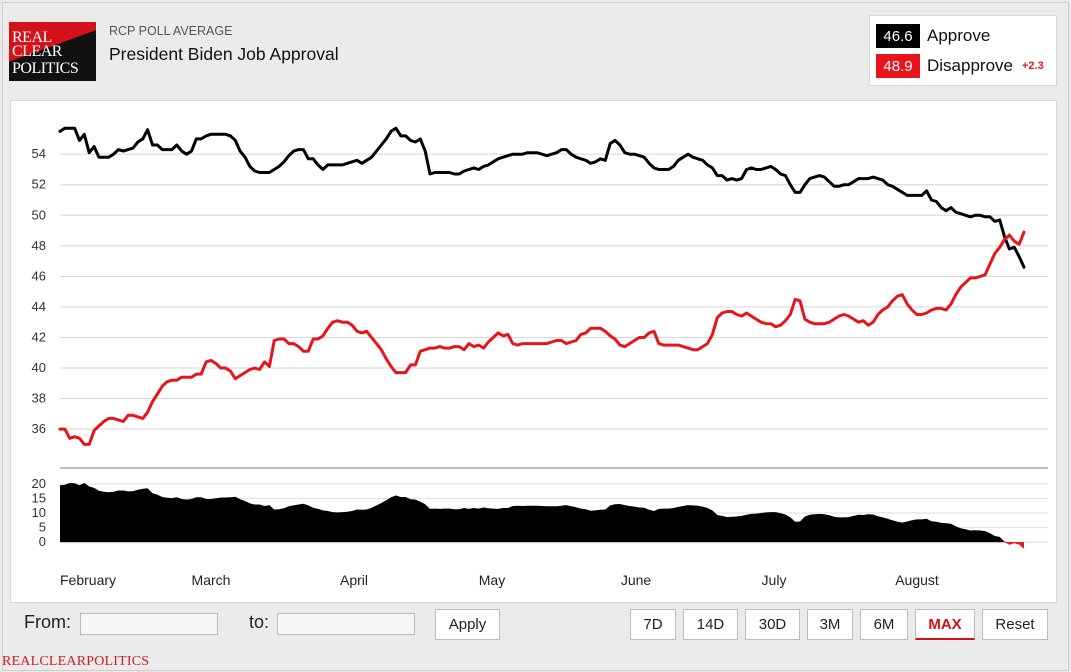 This screenshot has height=672, width=1071. What do you see at coordinates (970, 65) in the screenshot?
I see `legend-disapprove-label: Disapprove` at bounding box center [970, 65].